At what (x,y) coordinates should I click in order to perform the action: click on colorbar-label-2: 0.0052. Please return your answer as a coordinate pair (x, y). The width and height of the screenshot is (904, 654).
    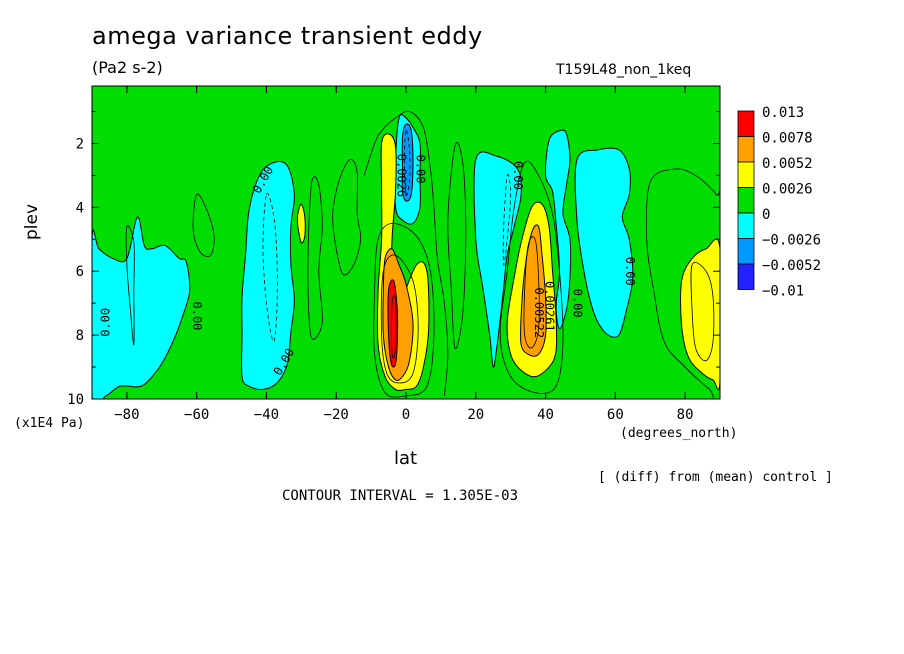
    Looking at the image, I should click on (787, 164).